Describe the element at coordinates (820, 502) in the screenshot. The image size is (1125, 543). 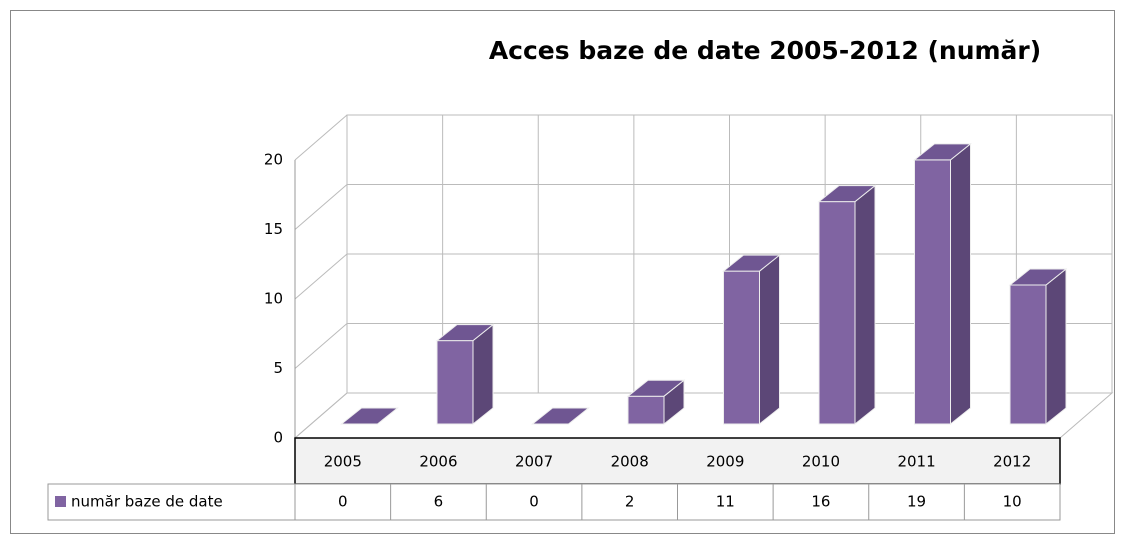
I see `table-value: 16` at that location.